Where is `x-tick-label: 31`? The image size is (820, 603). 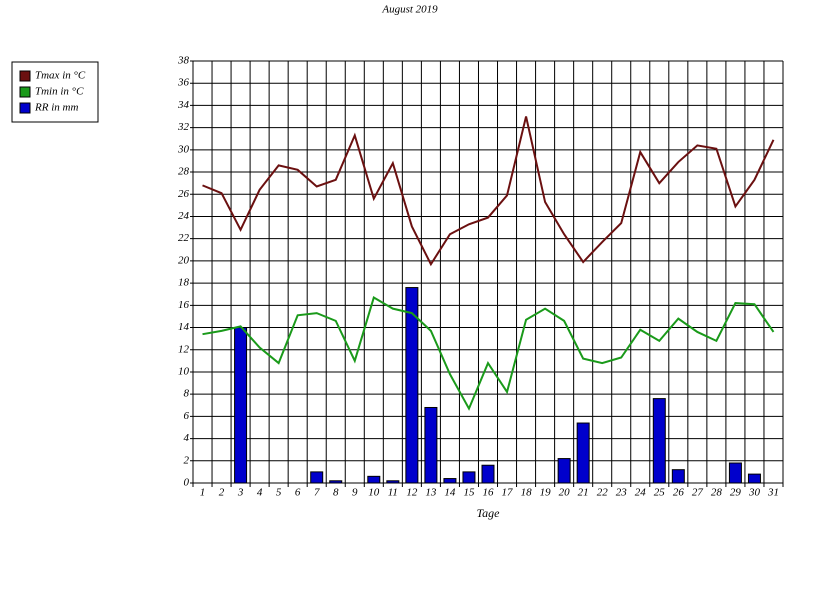
x-tick-label: 31 is located at coordinates (773, 493).